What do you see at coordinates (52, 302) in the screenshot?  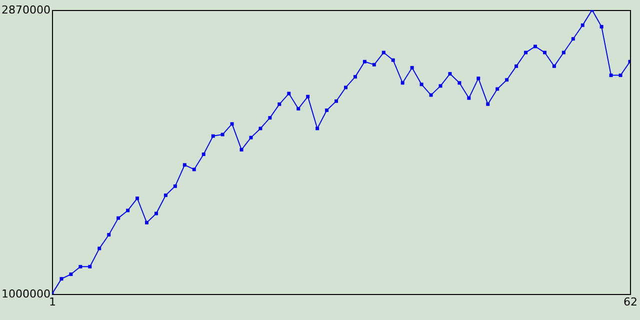 I see `x-tick-label: 1` at bounding box center [52, 302].